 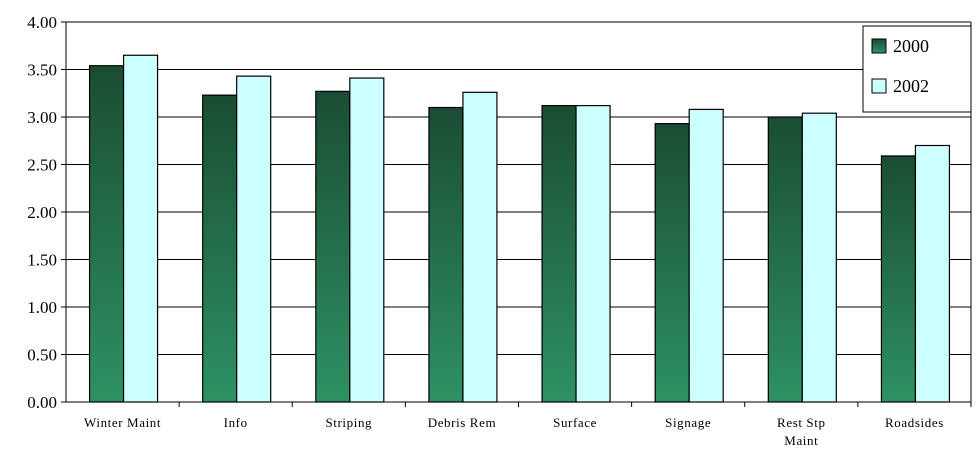 What do you see at coordinates (575, 422) in the screenshot?
I see `x-tick-label: Surface` at bounding box center [575, 422].